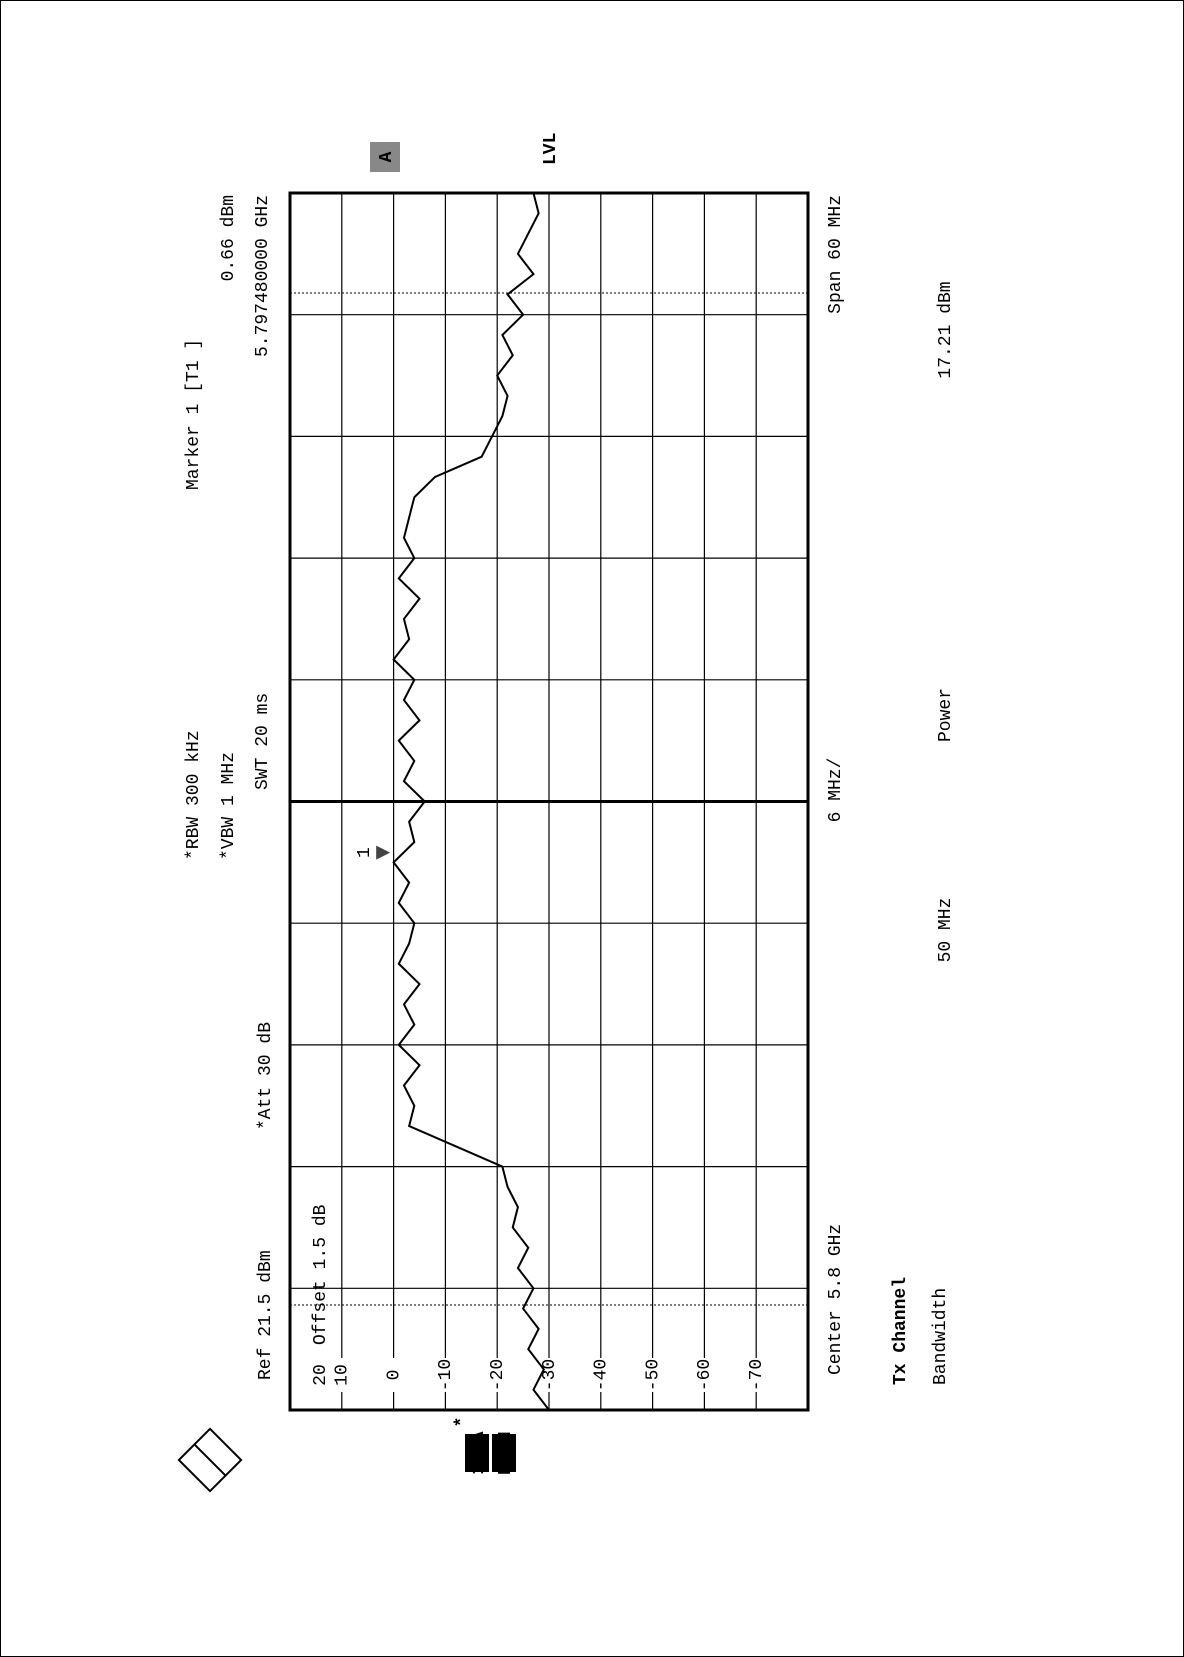  Describe the element at coordinates (266, 1315) in the screenshot. I see `ref-level: Ref 21.5 dBm` at that location.